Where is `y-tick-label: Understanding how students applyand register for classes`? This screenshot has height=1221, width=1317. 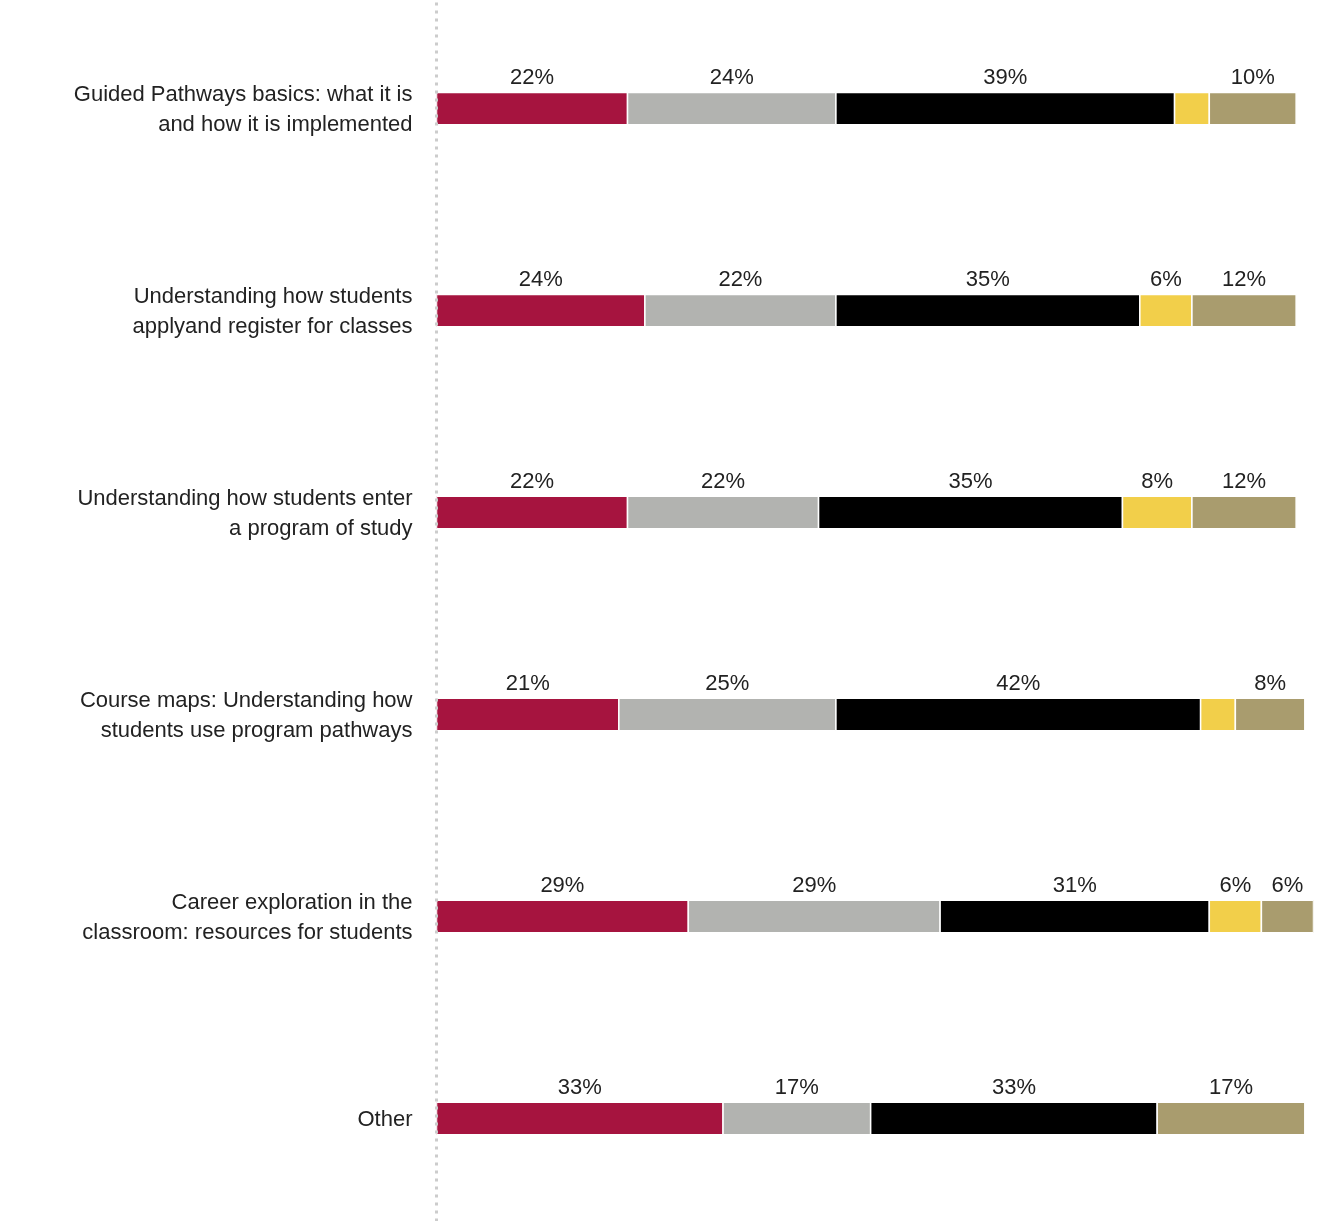
y-tick-label: Understanding how students applyand register for classes is located at coordinates (272, 311).